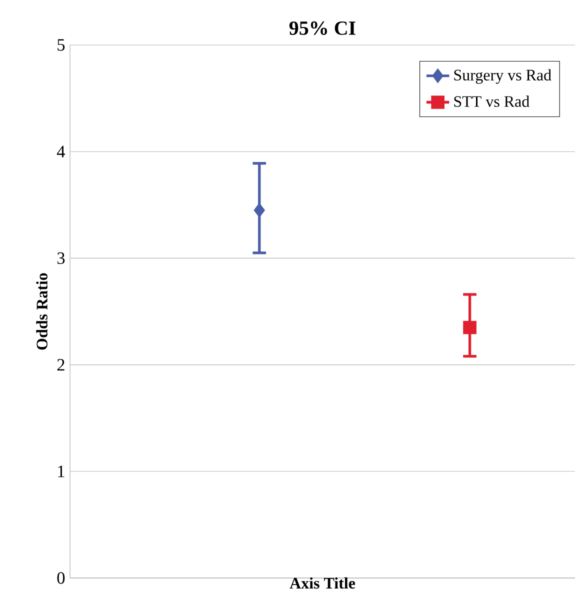 The width and height of the screenshot is (581, 607). Describe the element at coordinates (61, 152) in the screenshot. I see `y-tick-label: 4` at that location.